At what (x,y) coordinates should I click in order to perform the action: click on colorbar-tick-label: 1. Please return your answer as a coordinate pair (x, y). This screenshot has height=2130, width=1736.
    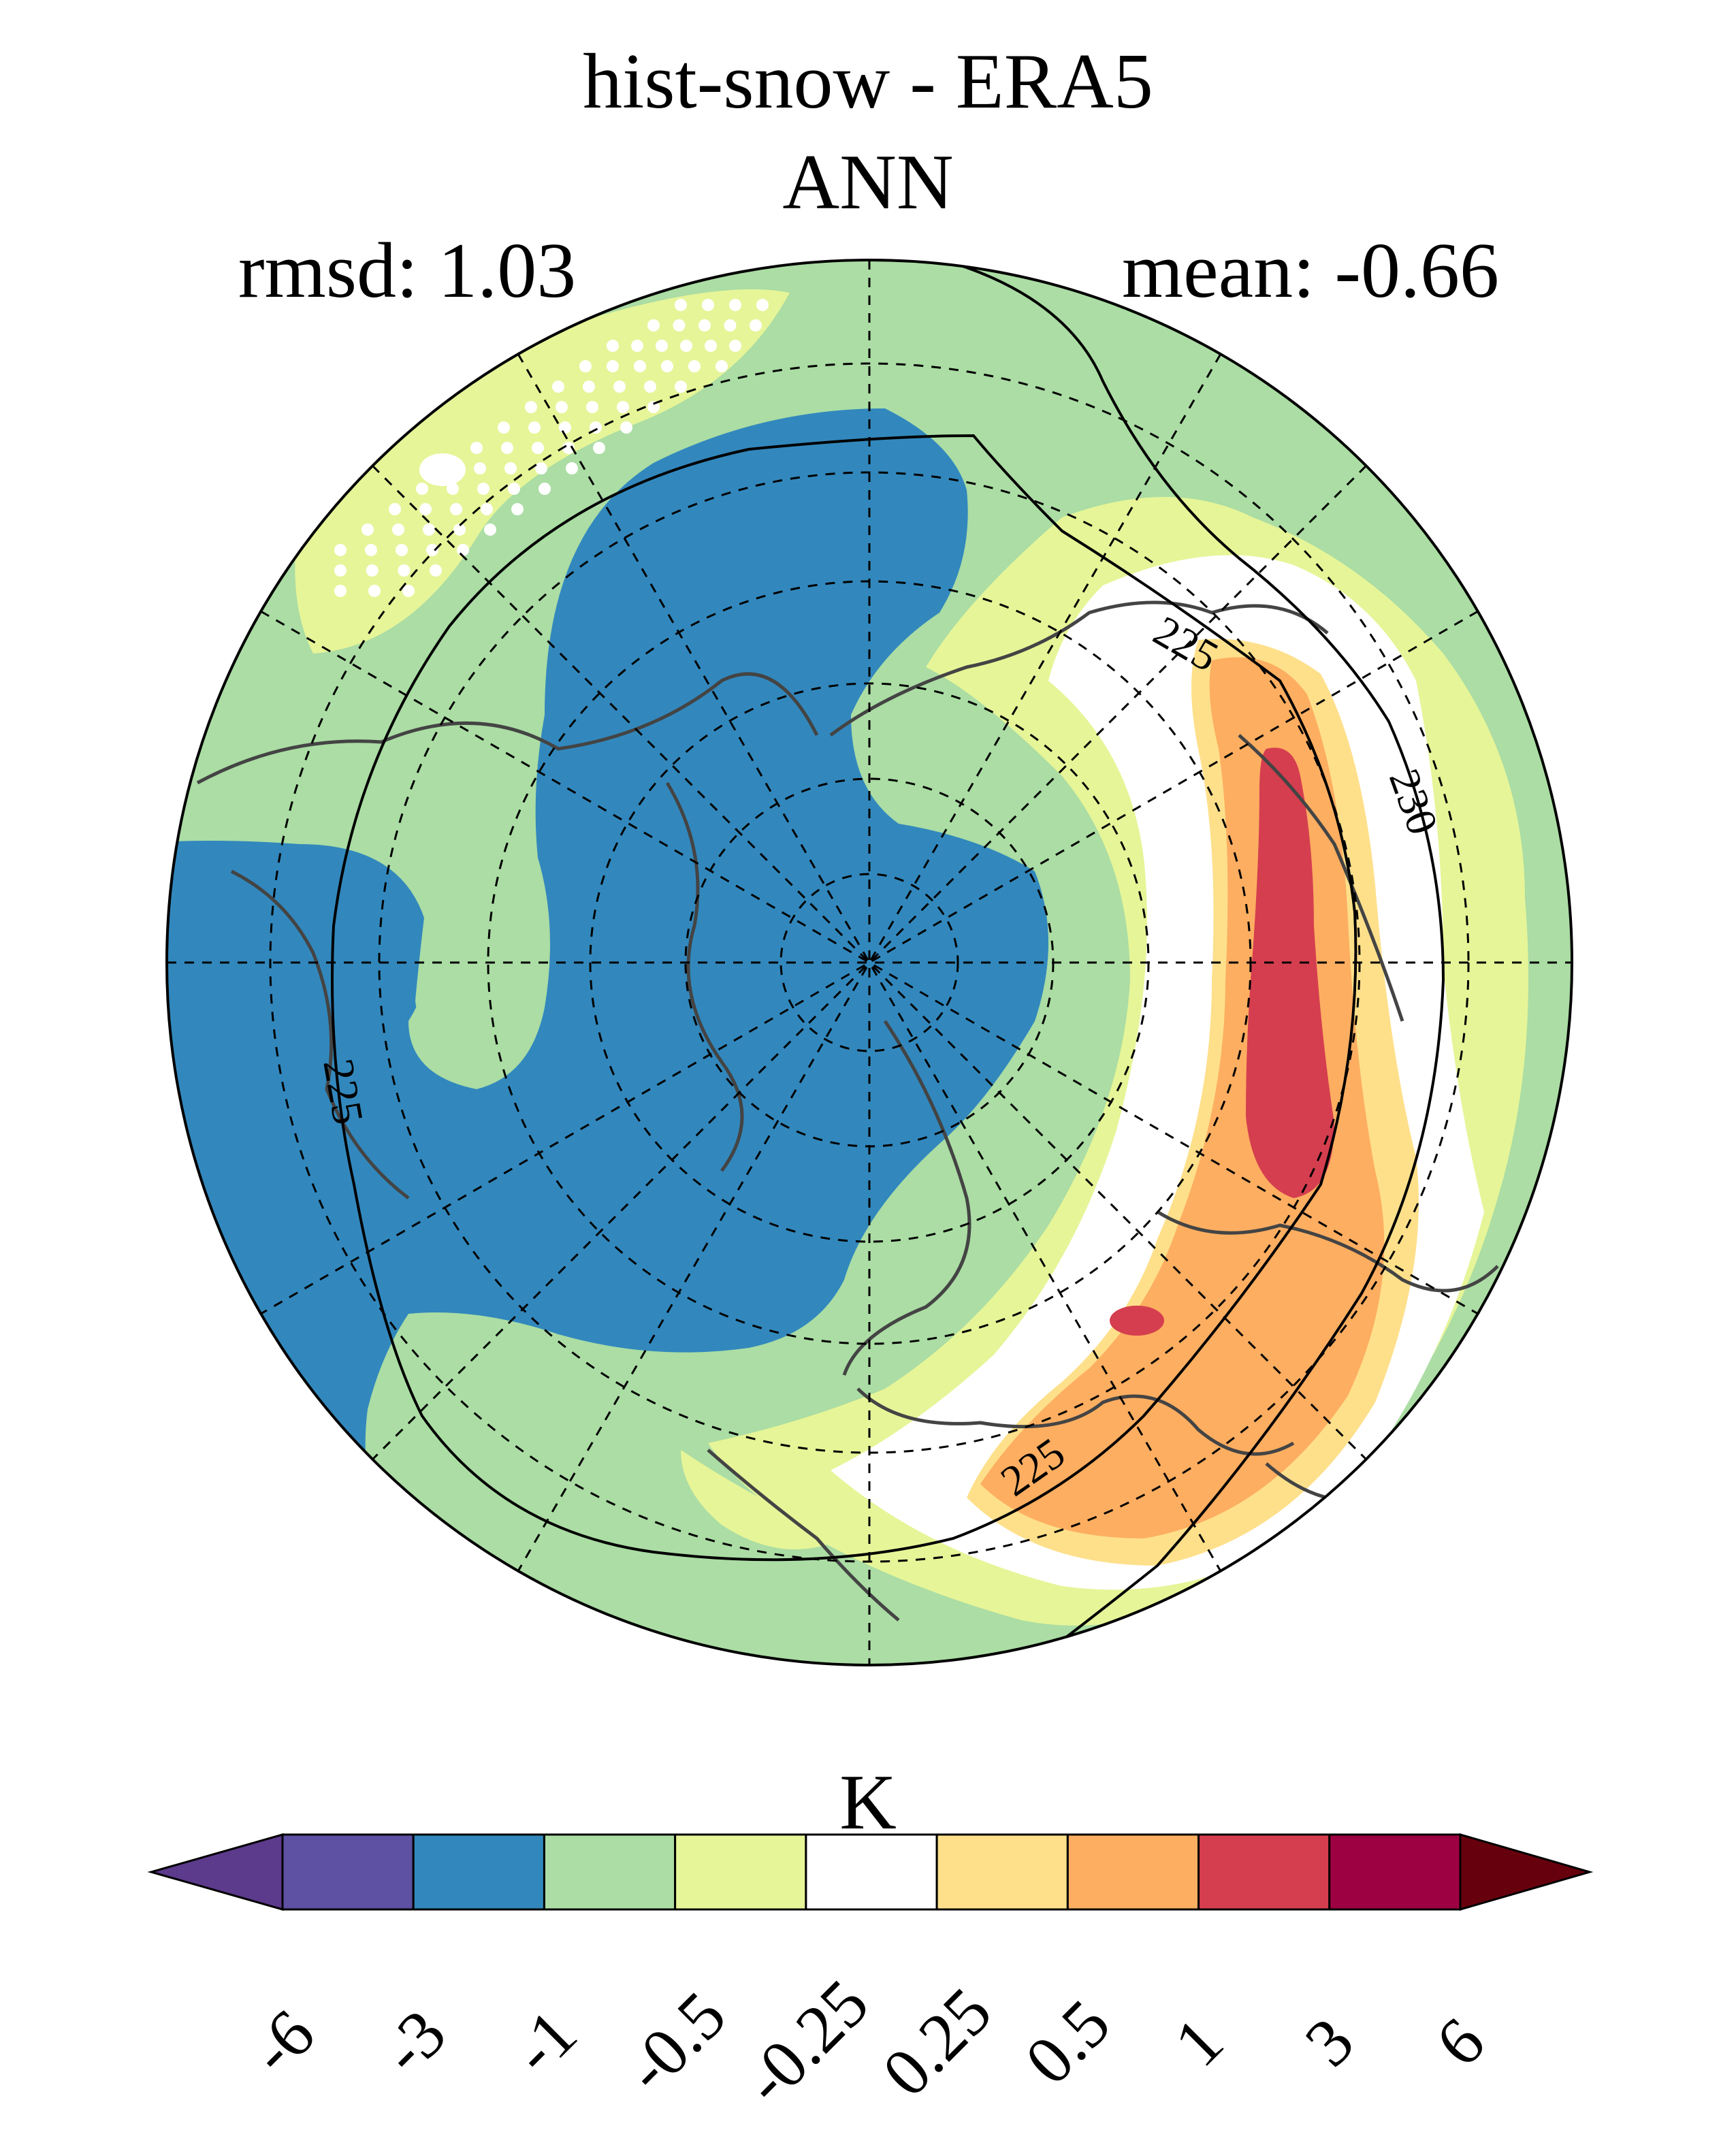
    Looking at the image, I should click on (1198, 2042).